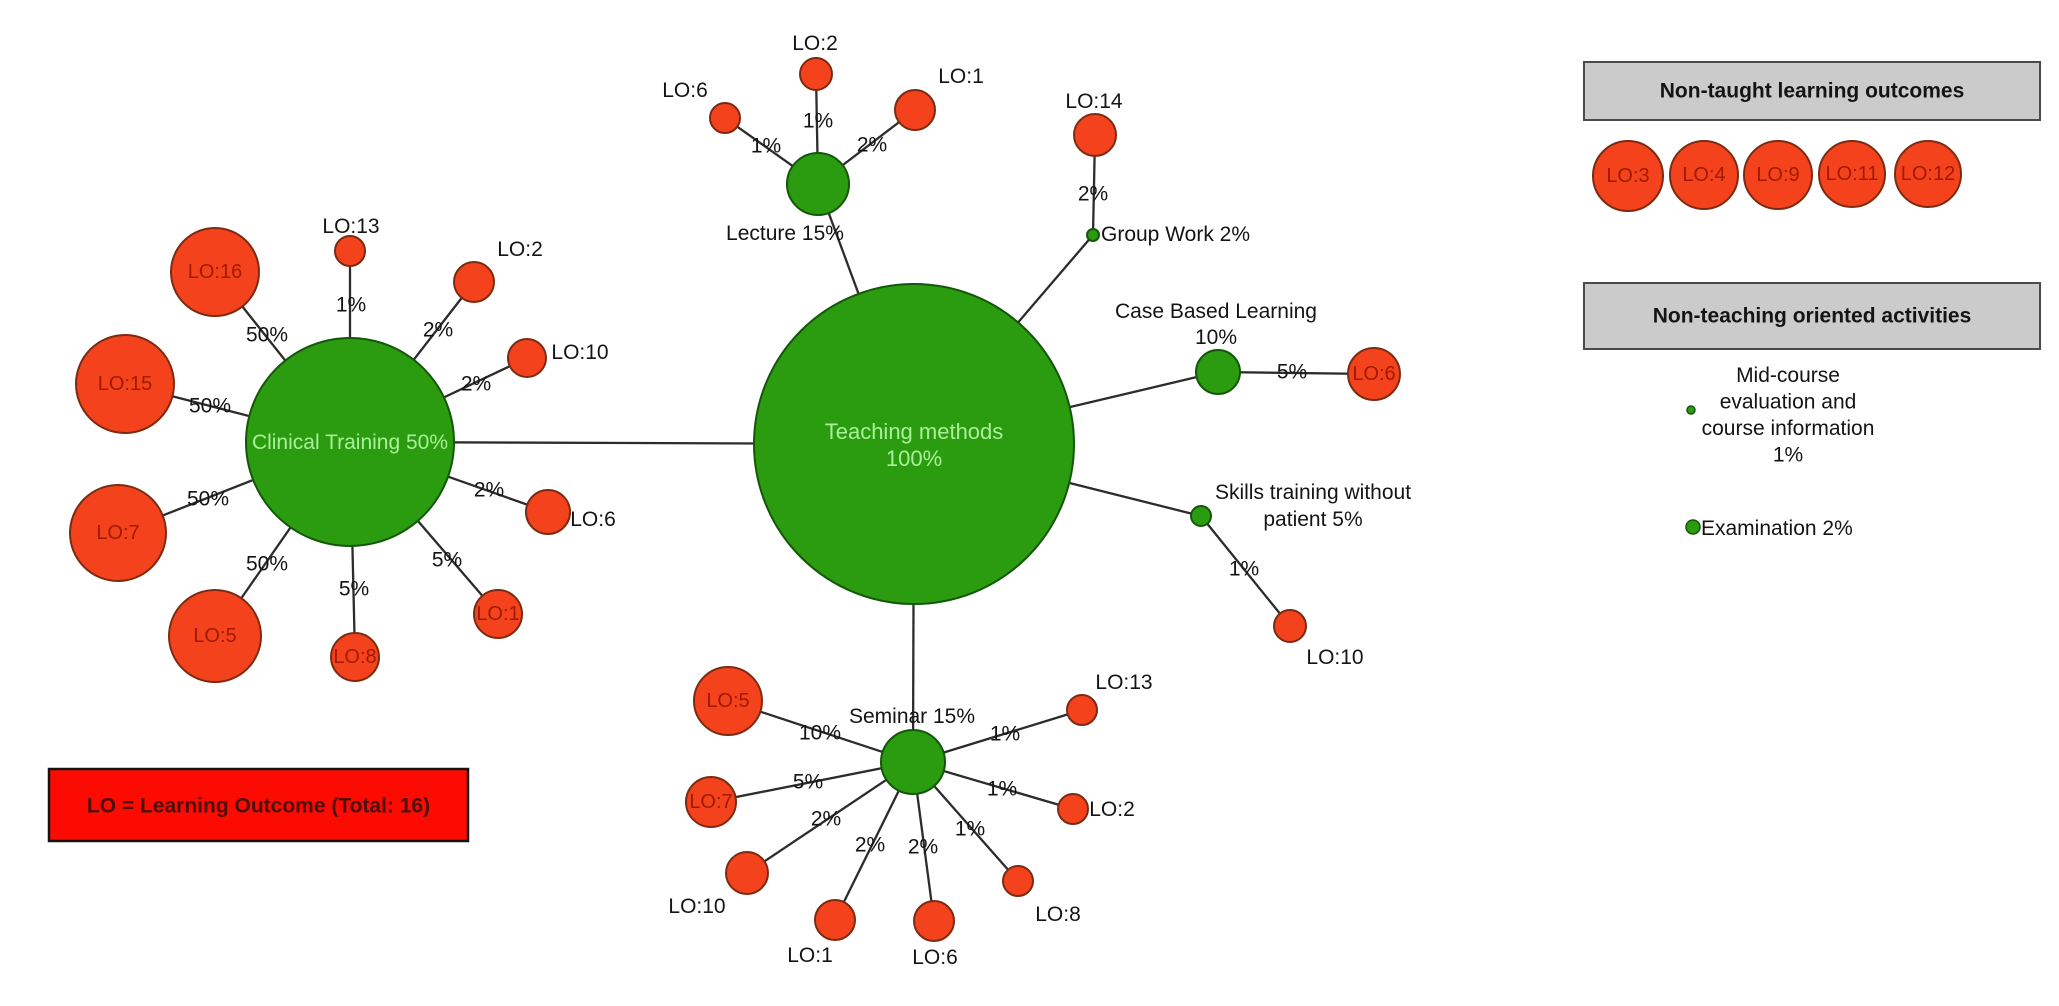 The height and width of the screenshot is (1006, 2059). What do you see at coordinates (1112, 809) in the screenshot?
I see `node-label-sem2: LO:2` at bounding box center [1112, 809].